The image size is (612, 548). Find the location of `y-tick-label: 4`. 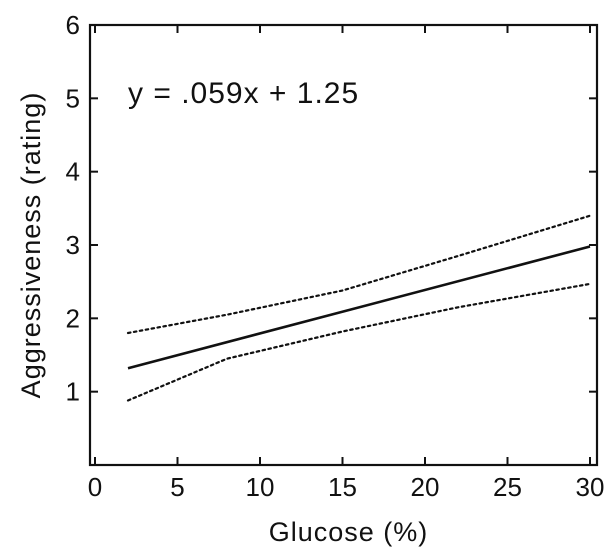

y-tick-label: 4 is located at coordinates (73, 172).